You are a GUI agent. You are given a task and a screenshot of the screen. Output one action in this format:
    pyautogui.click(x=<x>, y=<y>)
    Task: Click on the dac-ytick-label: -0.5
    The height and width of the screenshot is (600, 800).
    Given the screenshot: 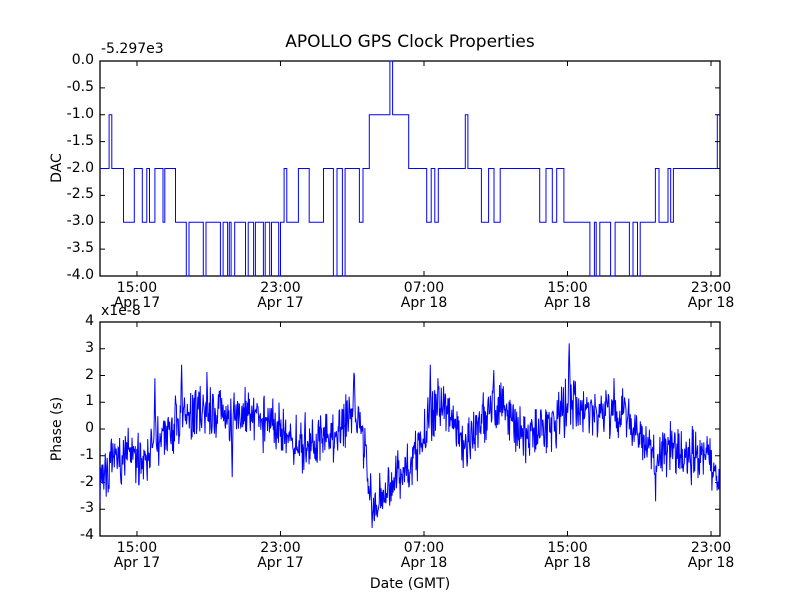 What is the action you would take?
    pyautogui.click(x=80, y=86)
    